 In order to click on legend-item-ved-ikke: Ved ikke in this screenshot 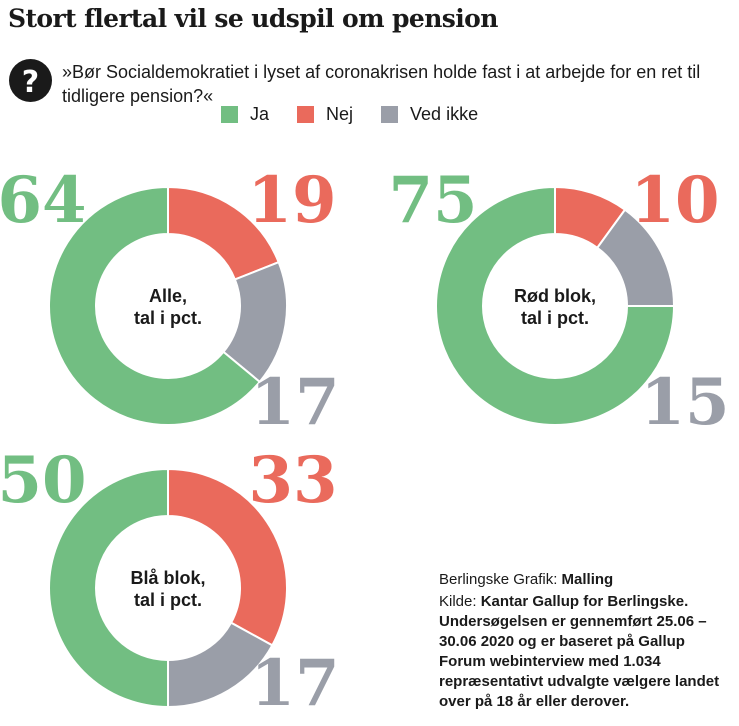, I will do `click(429, 114)`.